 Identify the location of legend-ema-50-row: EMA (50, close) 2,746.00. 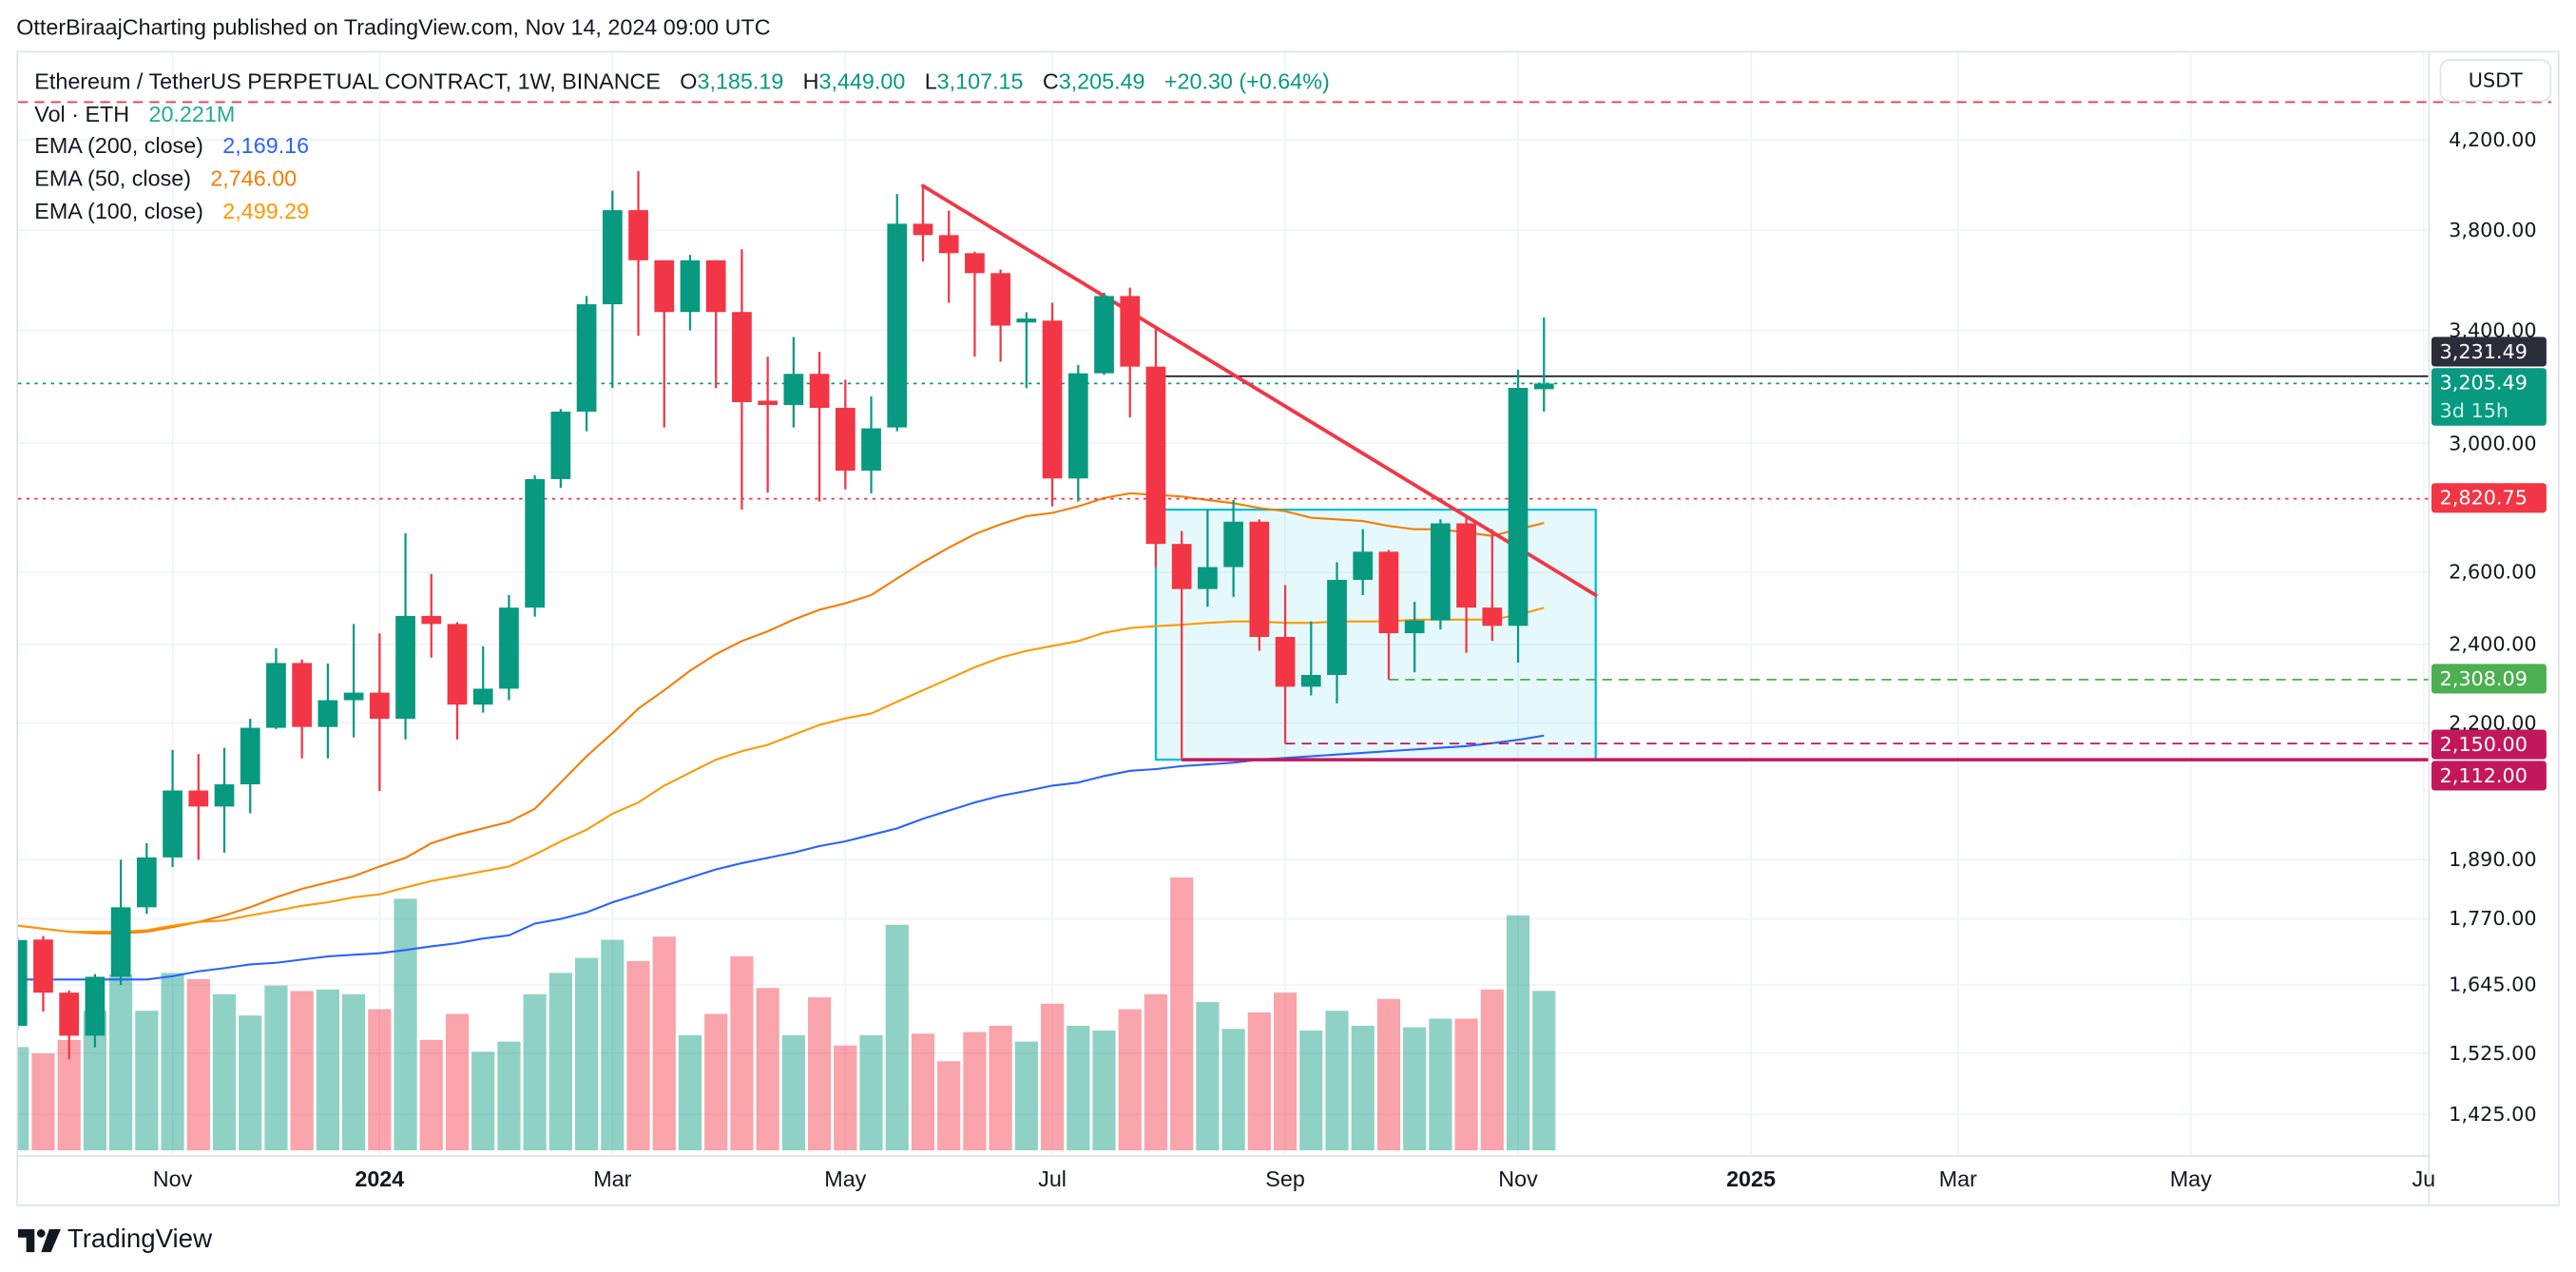
(681, 179).